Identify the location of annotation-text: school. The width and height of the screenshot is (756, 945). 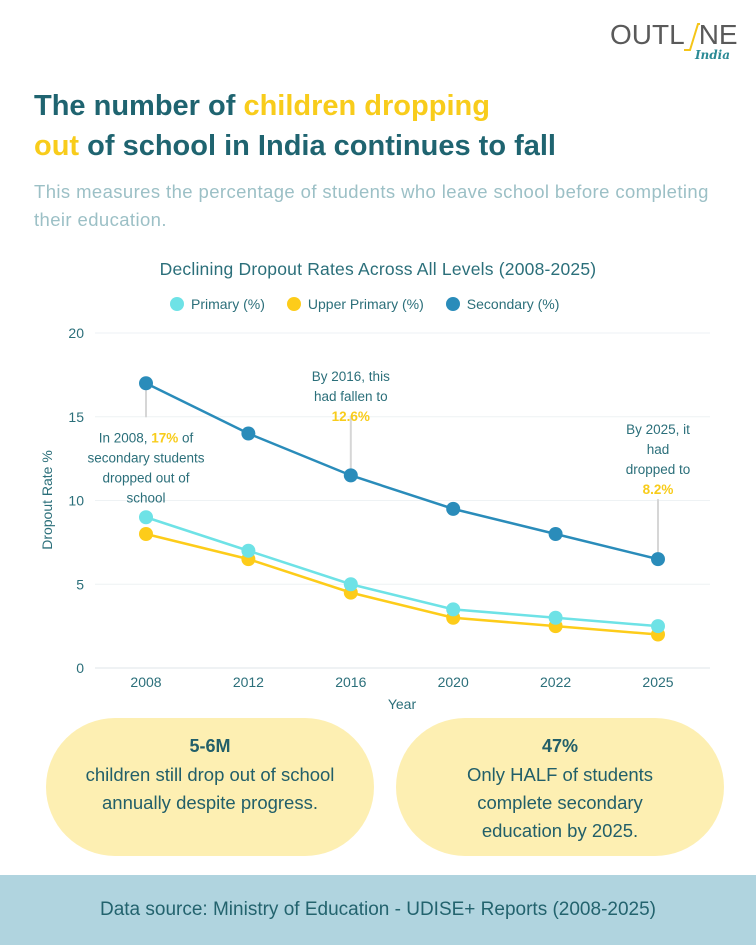
(145, 497).